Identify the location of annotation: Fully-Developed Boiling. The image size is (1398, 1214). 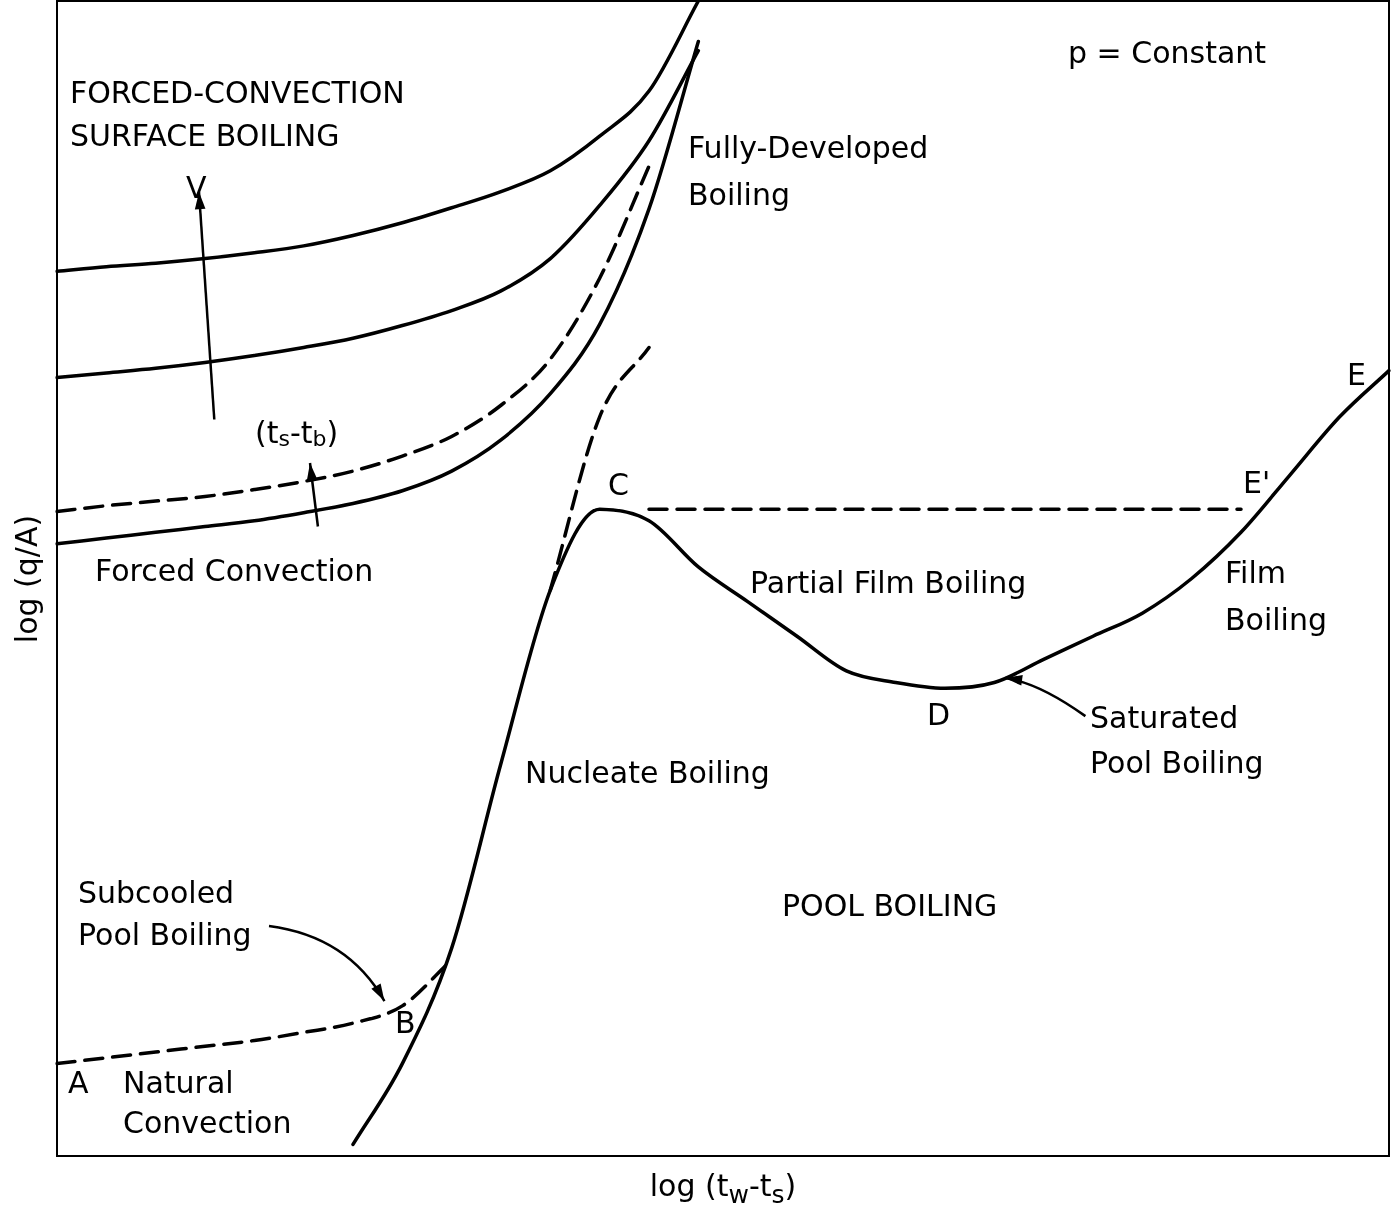
(808, 170).